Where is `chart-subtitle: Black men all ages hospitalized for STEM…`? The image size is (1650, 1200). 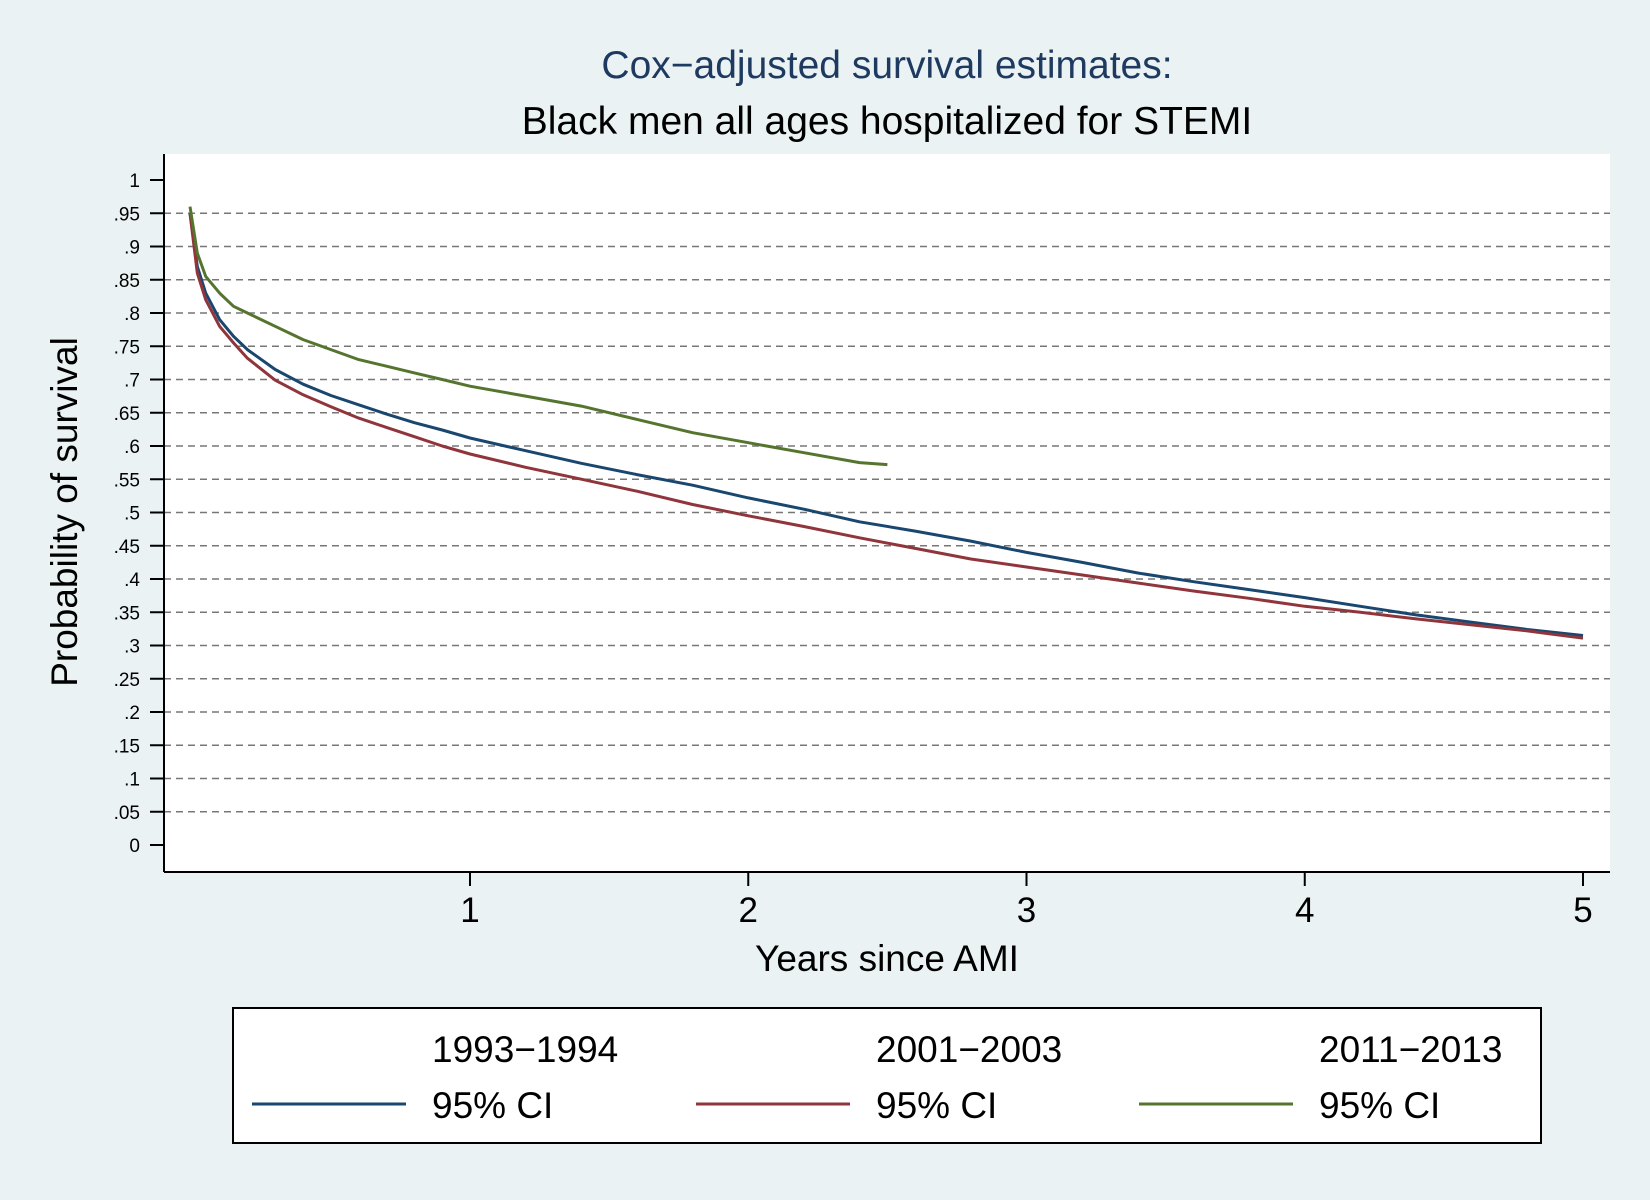
chart-subtitle: Black men all ages hospitalized for STEM… is located at coordinates (887, 121).